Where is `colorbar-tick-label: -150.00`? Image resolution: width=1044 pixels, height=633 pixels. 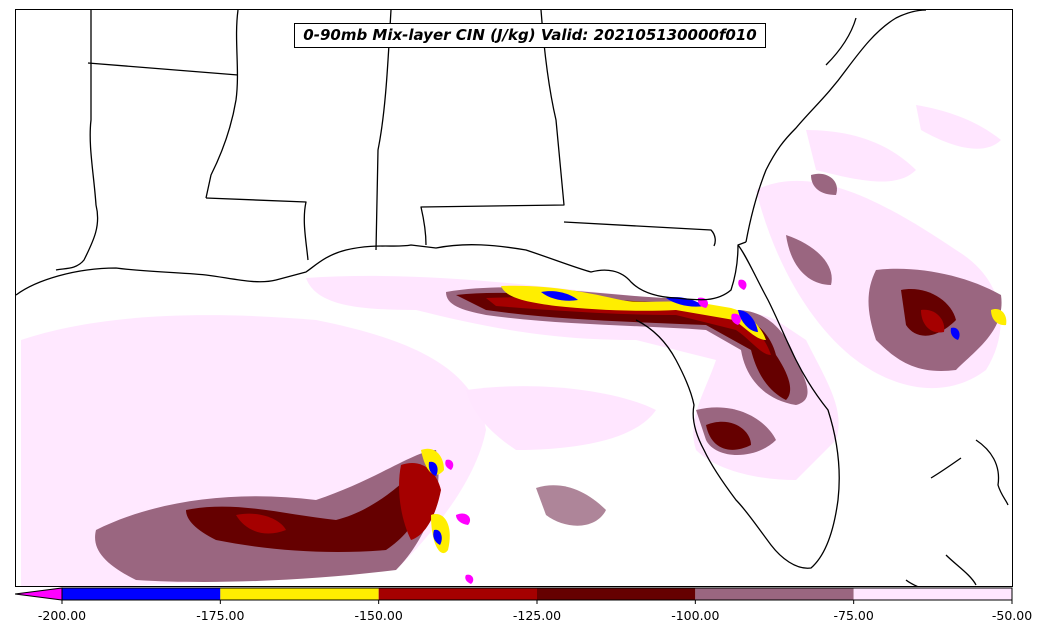 colorbar-tick-label: -150.00 is located at coordinates (378, 615).